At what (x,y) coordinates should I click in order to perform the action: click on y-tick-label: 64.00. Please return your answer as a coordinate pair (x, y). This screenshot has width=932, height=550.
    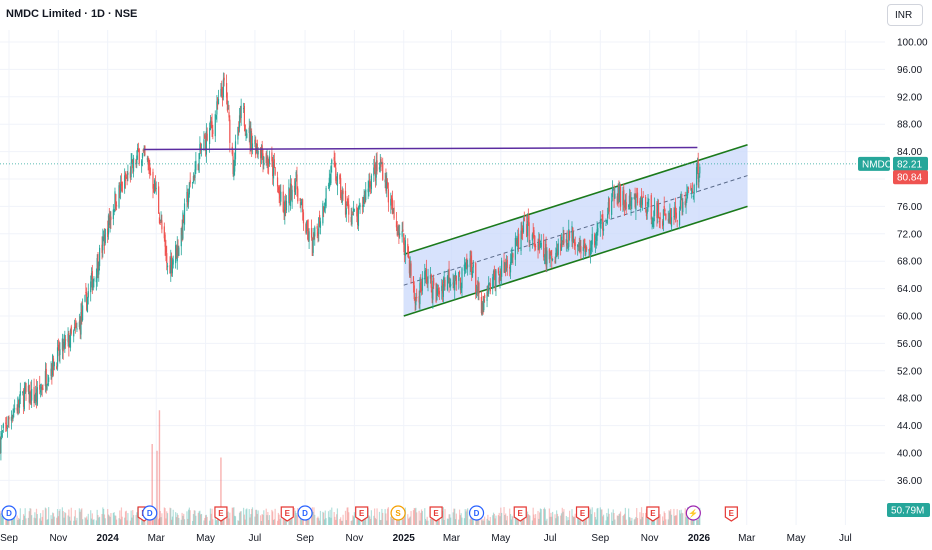
    Looking at the image, I should click on (909, 289).